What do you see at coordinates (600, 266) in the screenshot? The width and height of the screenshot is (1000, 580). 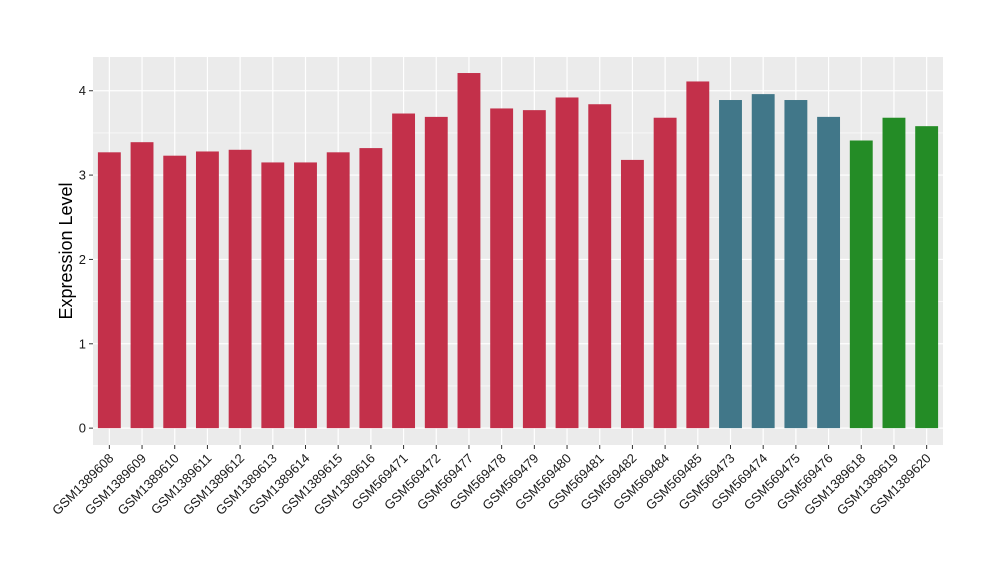 I see `bar-gsm569481` at bounding box center [600, 266].